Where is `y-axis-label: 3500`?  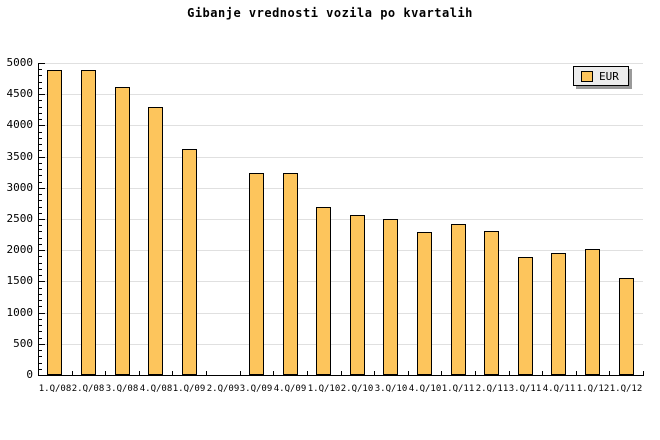
y-axis-label: 3500 is located at coordinates (20, 156).